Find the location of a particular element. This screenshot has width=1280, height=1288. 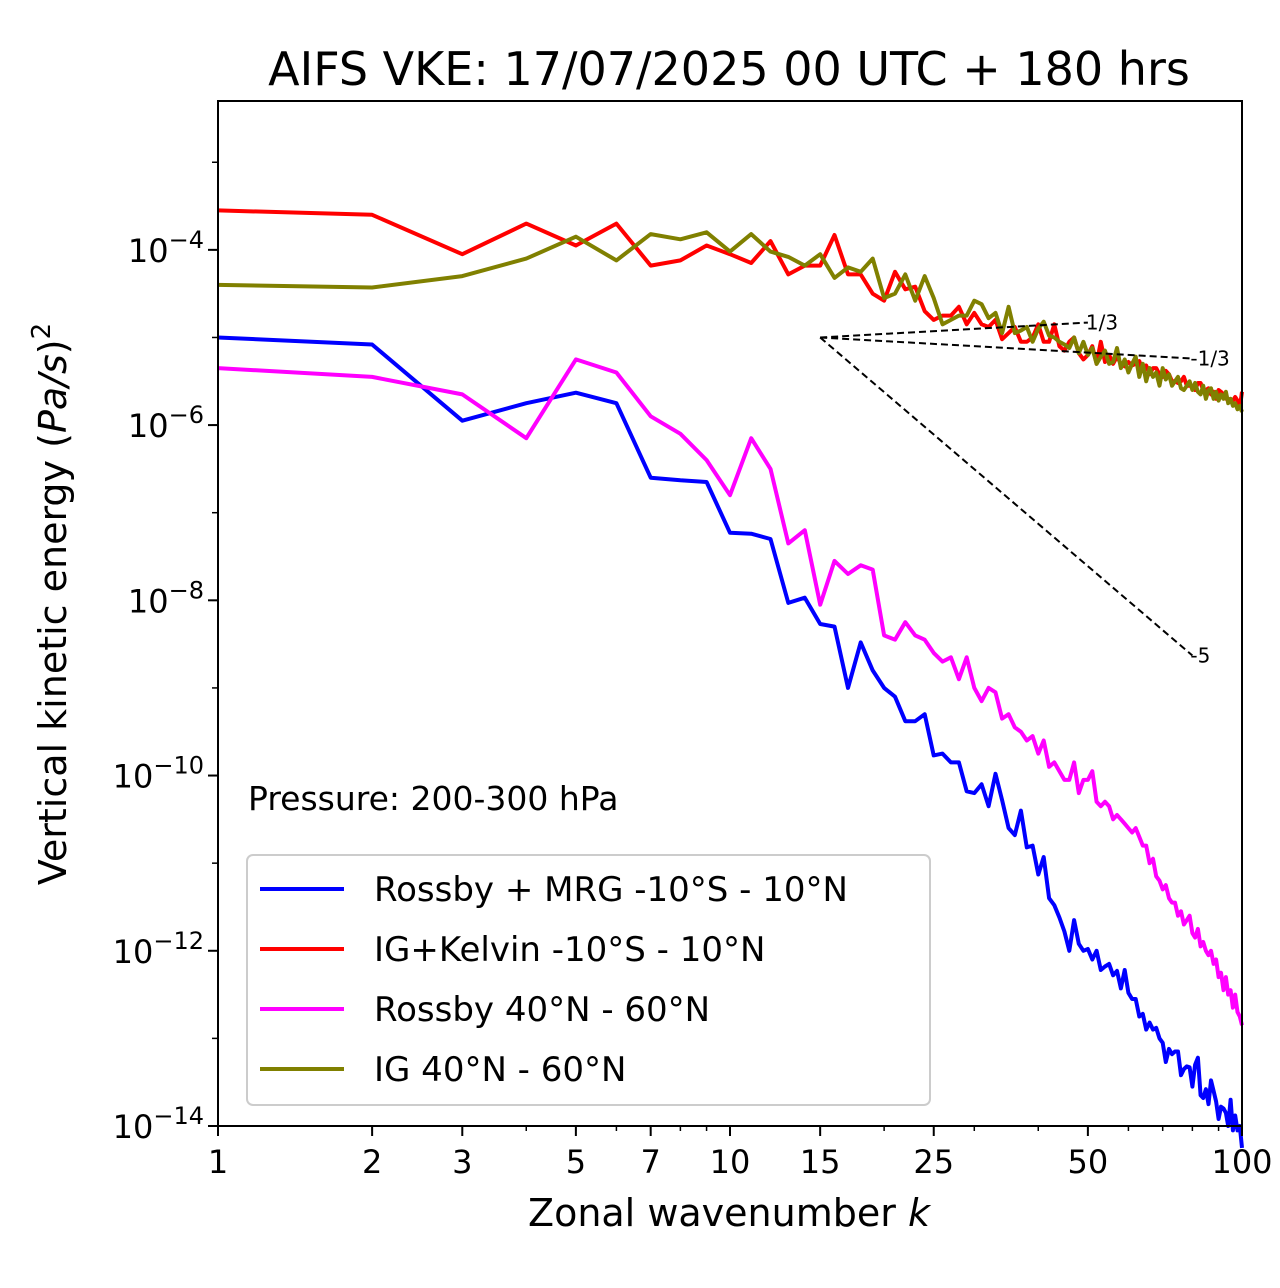

x-axis-ticks: 1 2 3 5 7 10 15 25 50 100 is located at coordinates (740, 1153).